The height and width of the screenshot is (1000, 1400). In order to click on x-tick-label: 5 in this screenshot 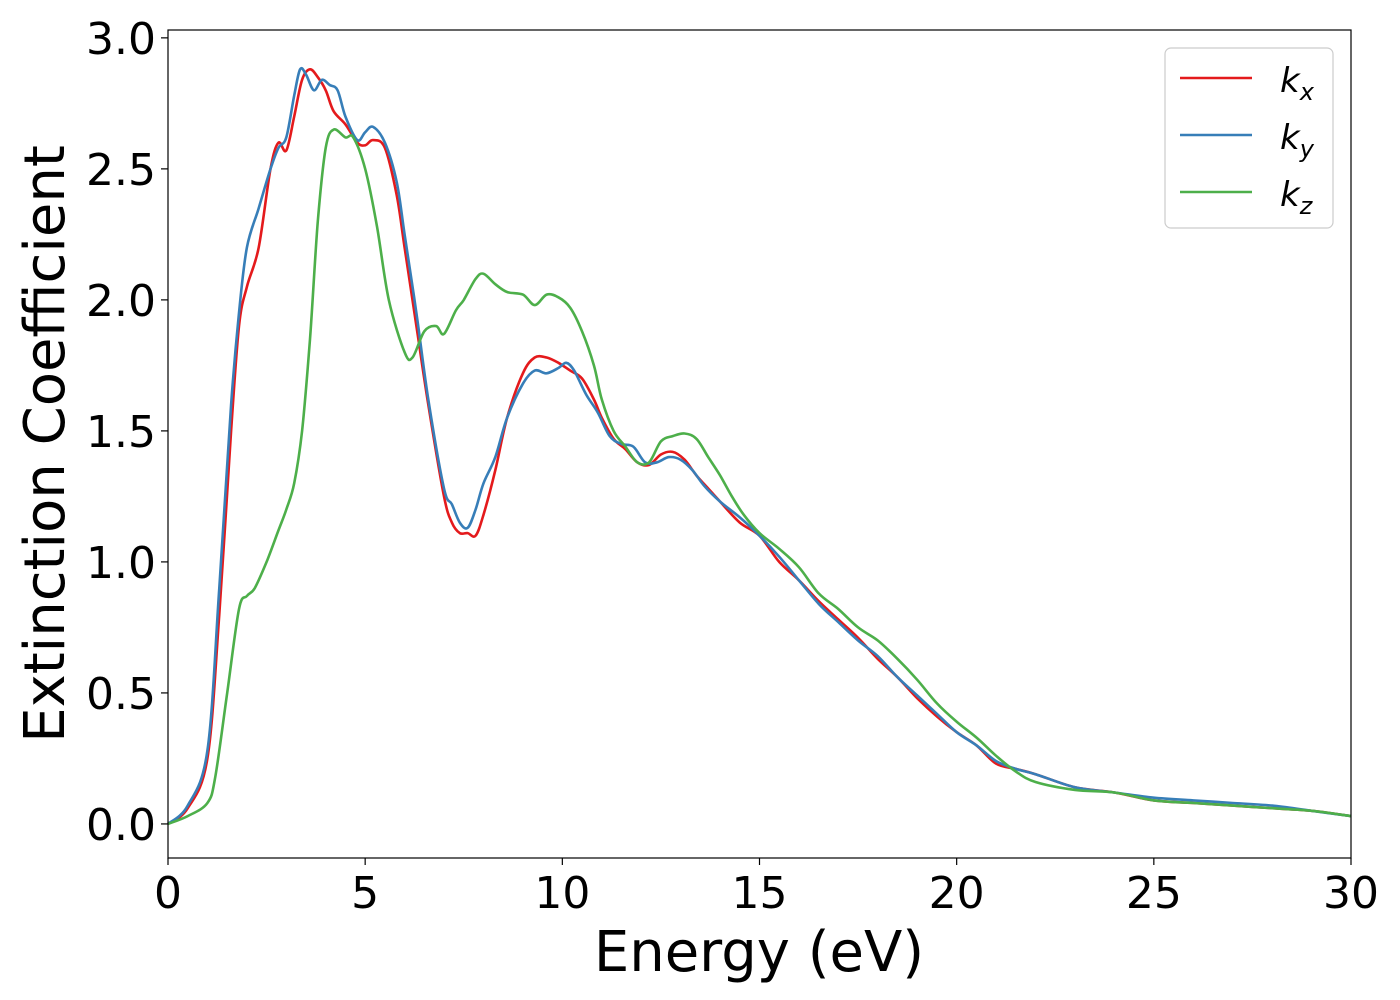, I will do `click(365, 893)`.